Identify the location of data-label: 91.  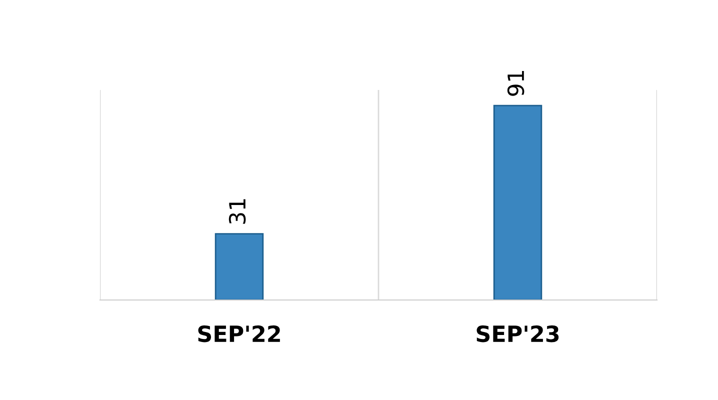
(515, 83).